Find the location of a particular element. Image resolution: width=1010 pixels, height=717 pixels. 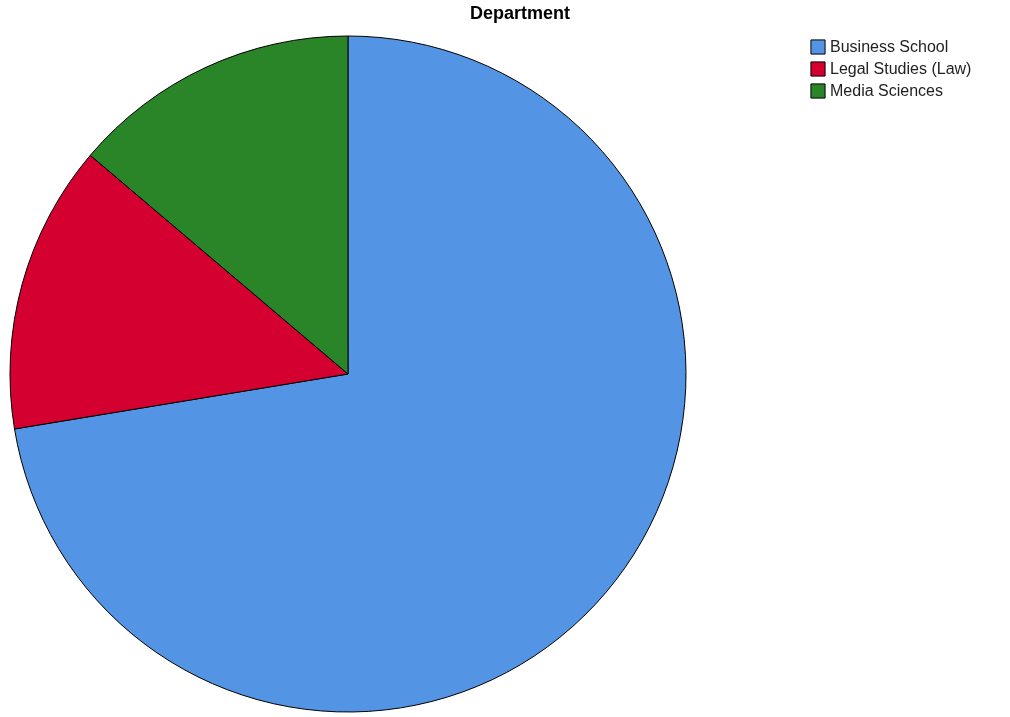

legend-label: Legal Studies (Law) is located at coordinates (901, 68).